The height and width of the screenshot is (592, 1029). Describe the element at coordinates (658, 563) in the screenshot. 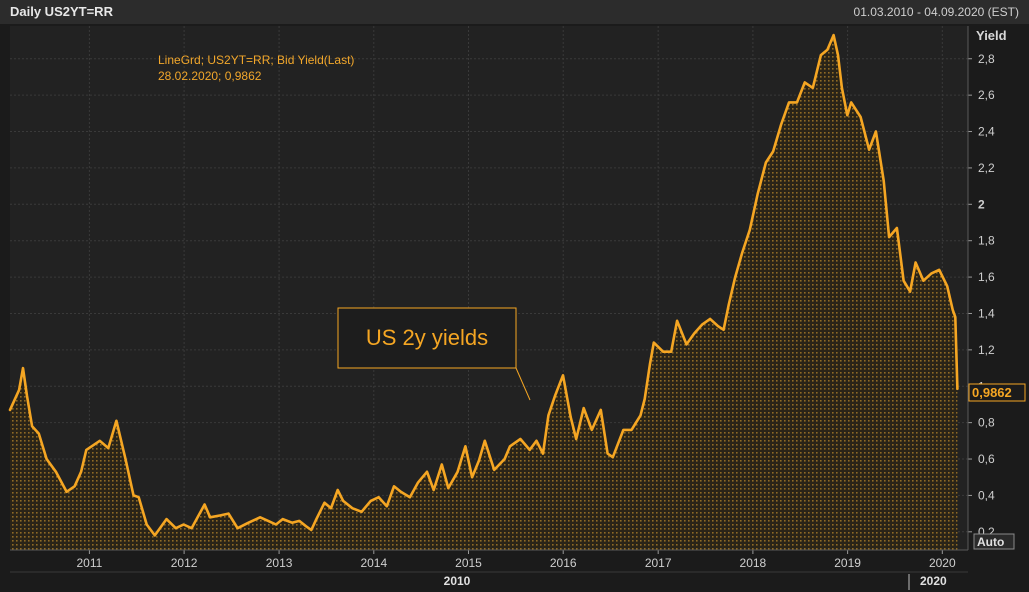

I see `x-tick-label: 2017` at that location.